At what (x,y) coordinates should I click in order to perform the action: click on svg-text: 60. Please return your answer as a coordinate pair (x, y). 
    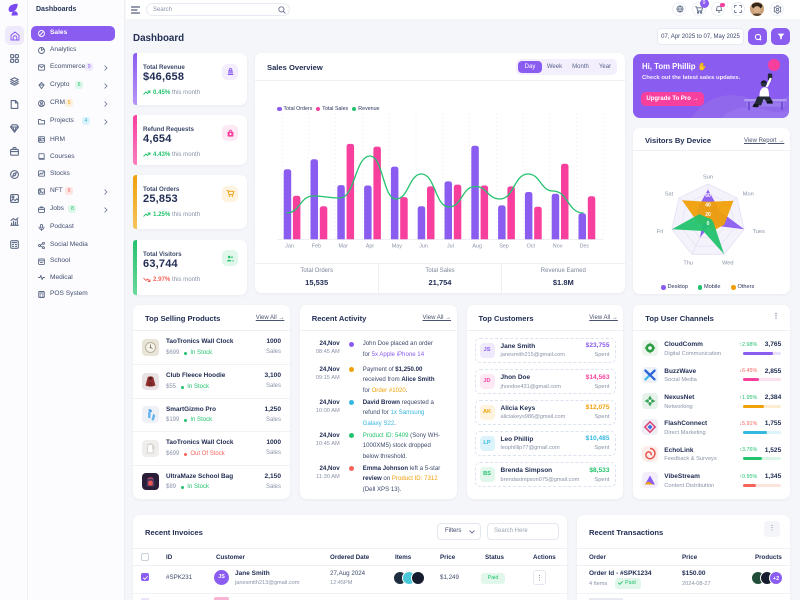
    Looking at the image, I should click on (708, 196).